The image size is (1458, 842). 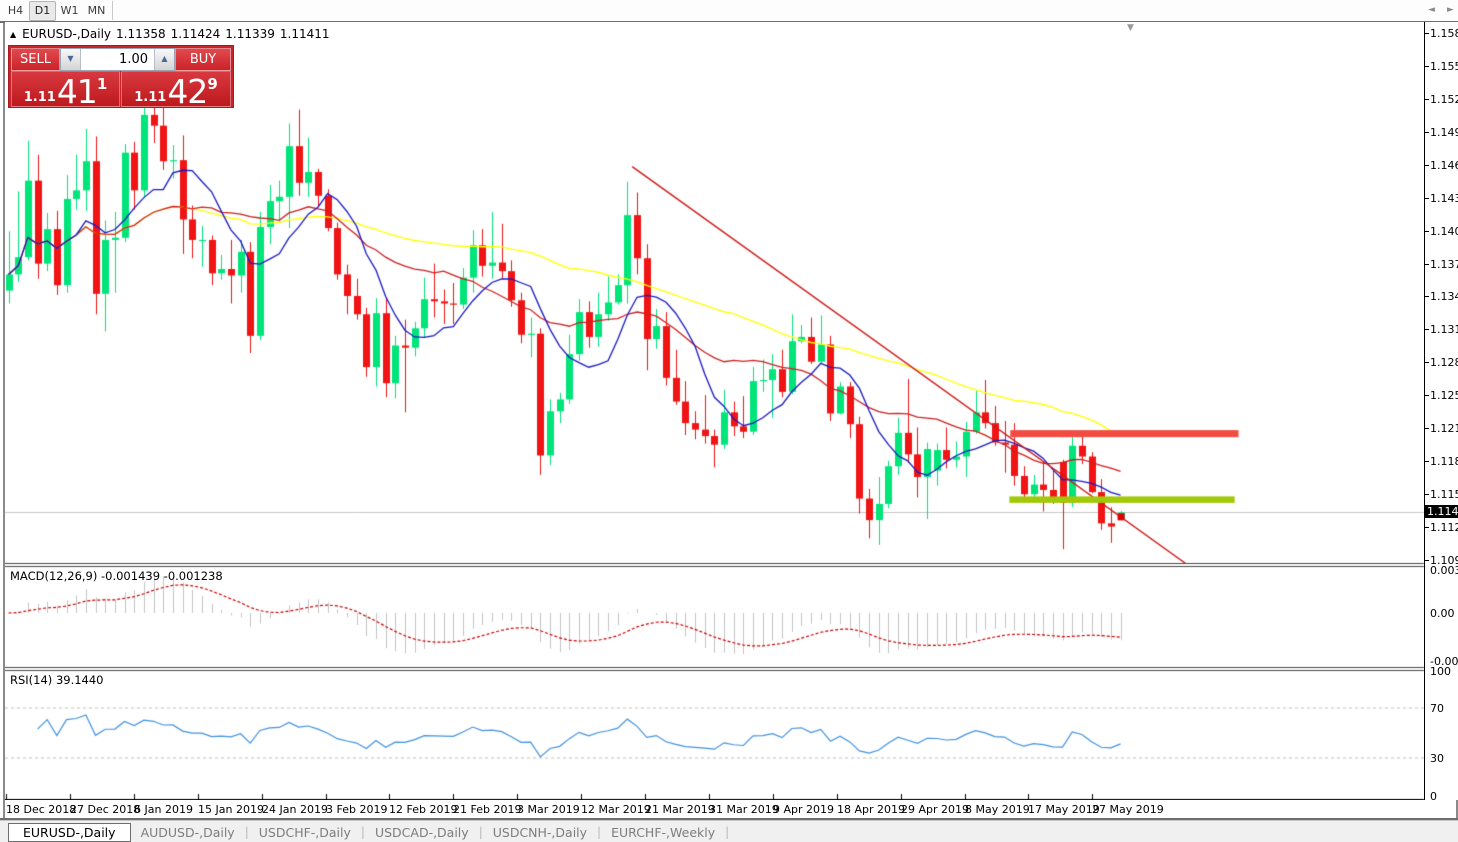 I want to click on toolbar-separator, so click(x=112, y=10).